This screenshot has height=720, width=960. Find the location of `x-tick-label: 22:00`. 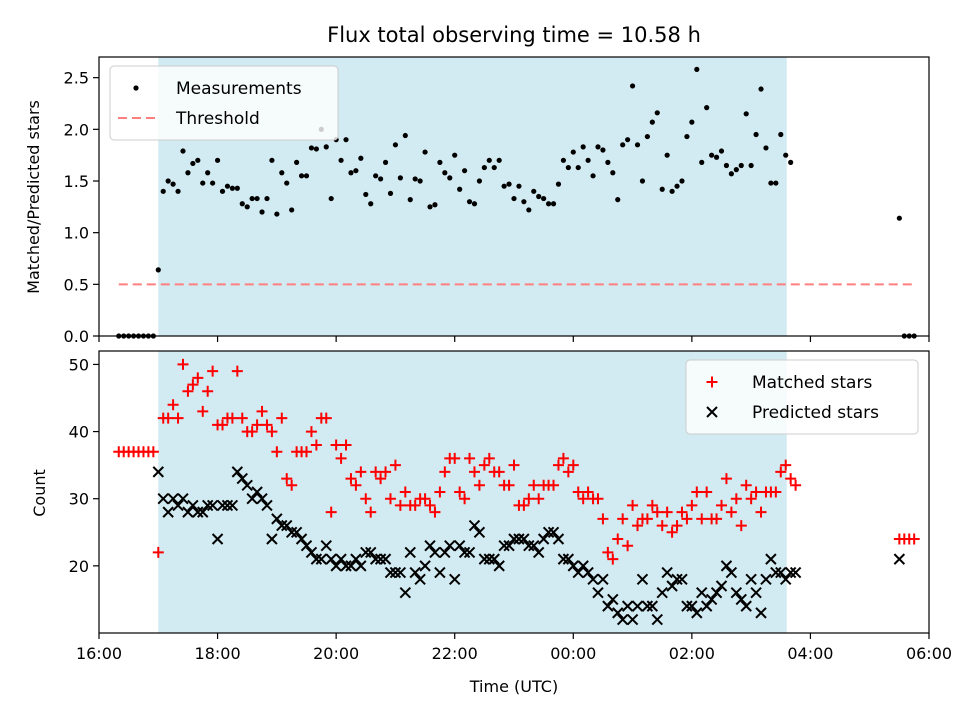

x-tick-label: 22:00 is located at coordinates (455, 653).